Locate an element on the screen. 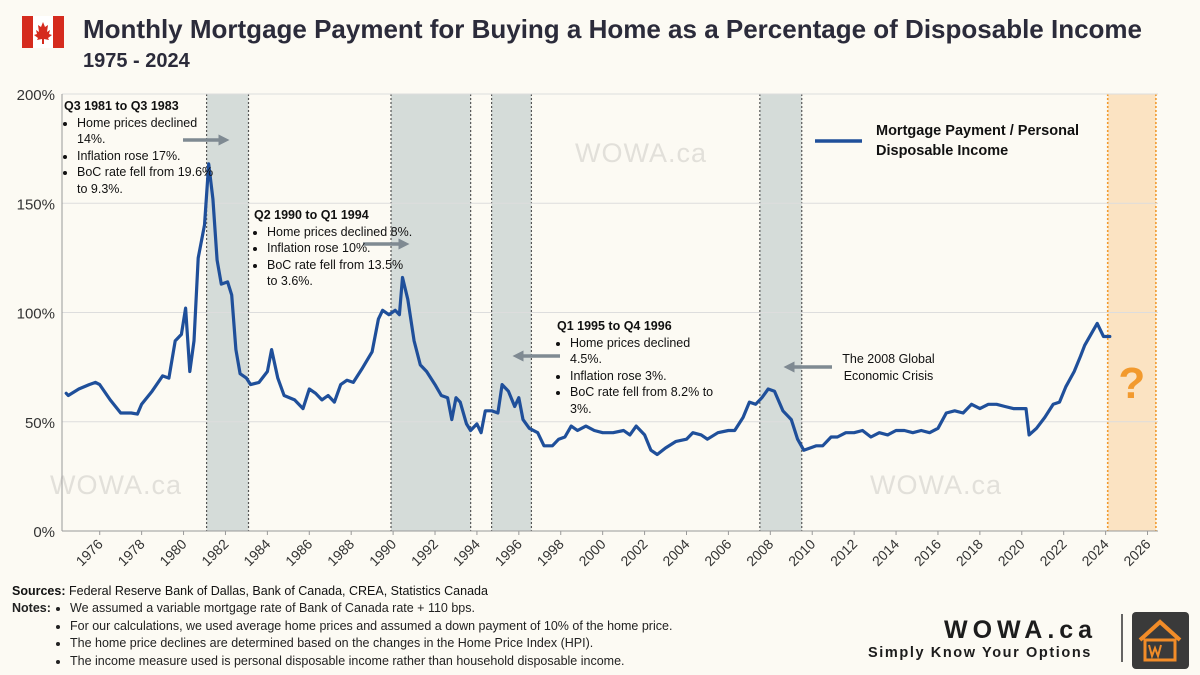 The height and width of the screenshot is (675, 1200). y-tick-label: 200% is located at coordinates (36, 95).